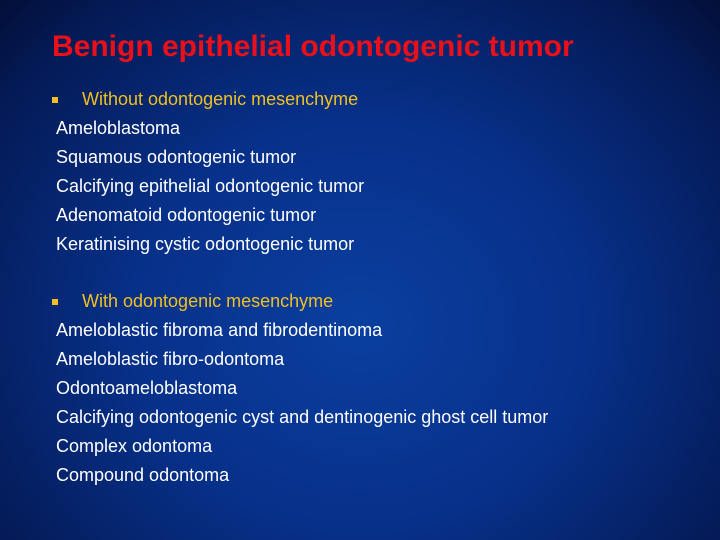 This screenshot has width=720, height=540. Describe the element at coordinates (220, 99) in the screenshot. I see `heading-text: Without odontogenic mesenchyme` at that location.